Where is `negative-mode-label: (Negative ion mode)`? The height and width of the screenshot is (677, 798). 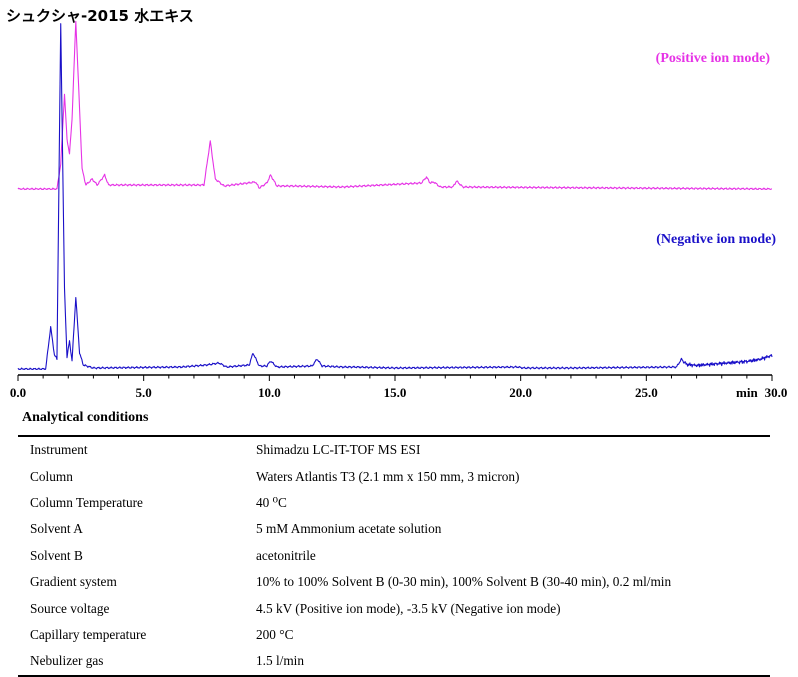 negative-mode-label: (Negative ion mode) is located at coordinates (716, 239).